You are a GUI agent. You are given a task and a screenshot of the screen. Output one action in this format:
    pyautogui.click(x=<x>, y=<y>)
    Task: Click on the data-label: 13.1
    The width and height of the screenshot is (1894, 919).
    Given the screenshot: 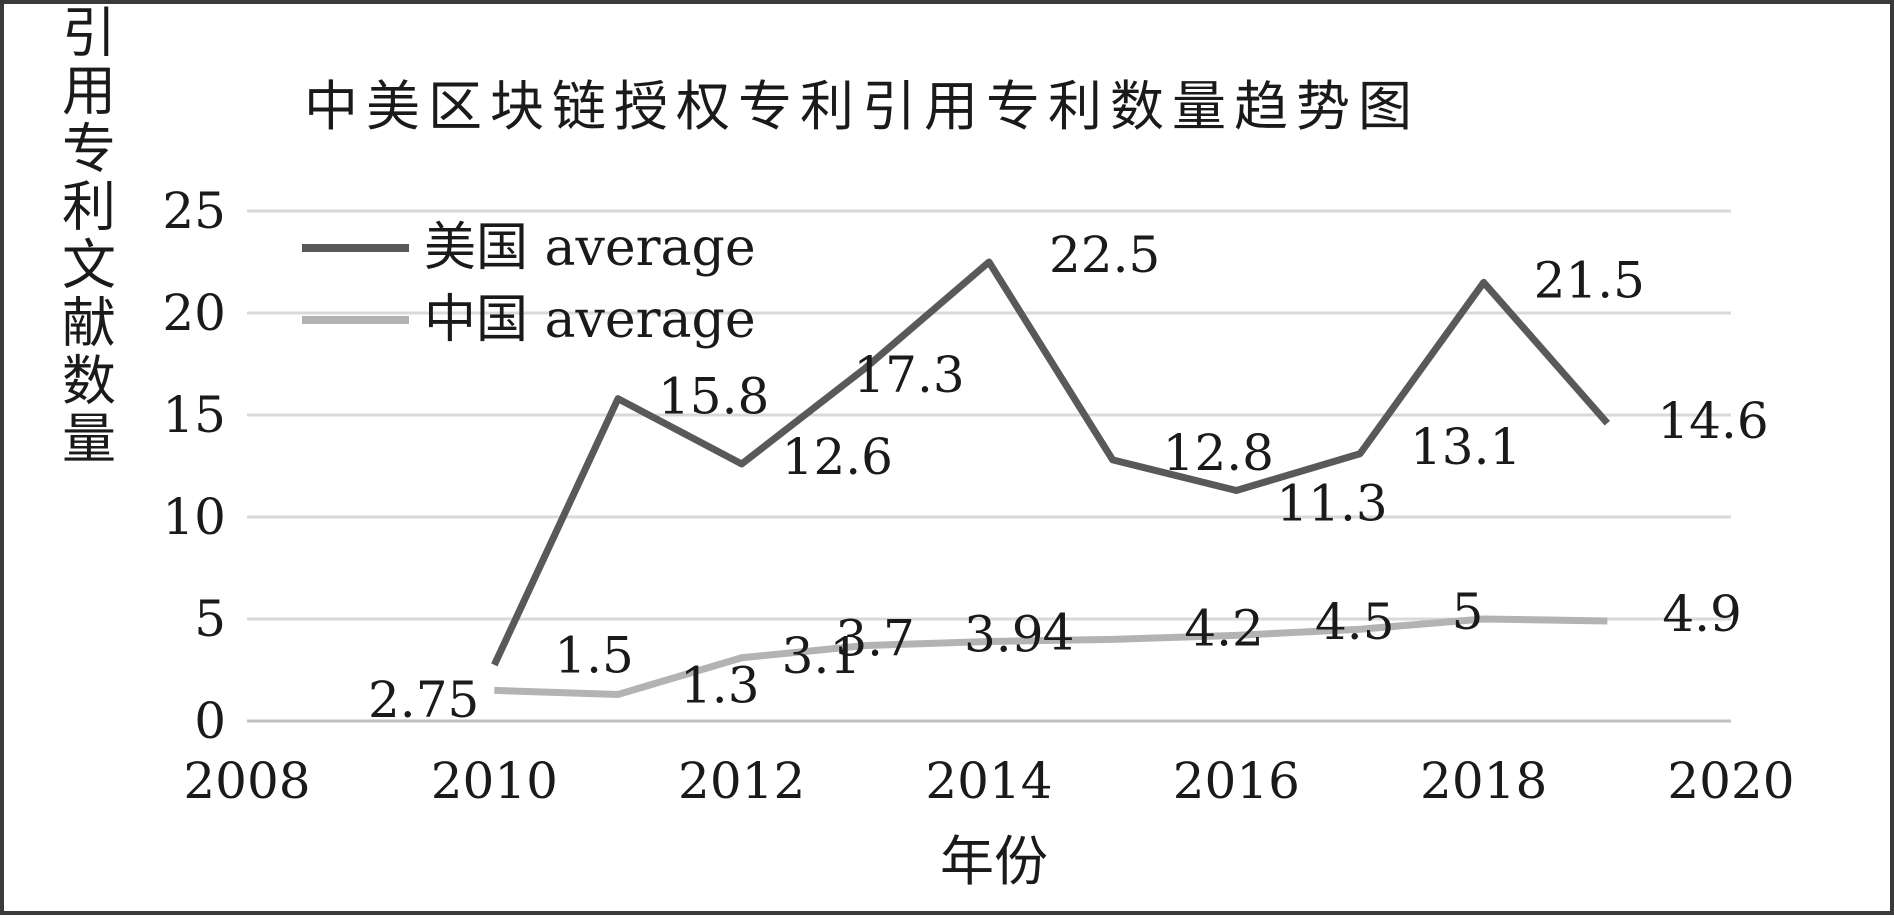 What is the action you would take?
    pyautogui.click(x=1465, y=447)
    